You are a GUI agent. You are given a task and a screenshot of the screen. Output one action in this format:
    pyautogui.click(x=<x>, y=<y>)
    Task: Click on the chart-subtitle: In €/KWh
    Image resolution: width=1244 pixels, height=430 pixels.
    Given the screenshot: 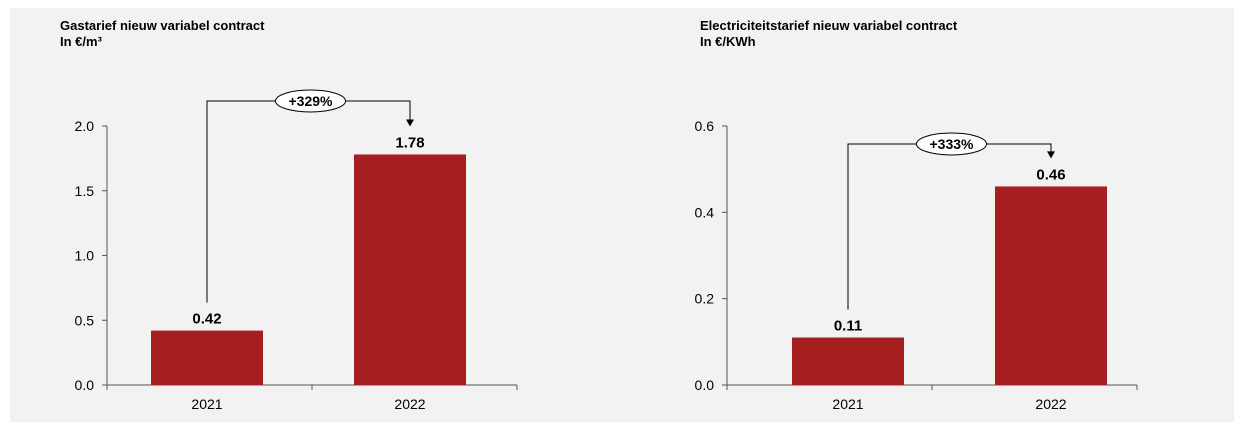 What is the action you would take?
    pyautogui.click(x=728, y=41)
    